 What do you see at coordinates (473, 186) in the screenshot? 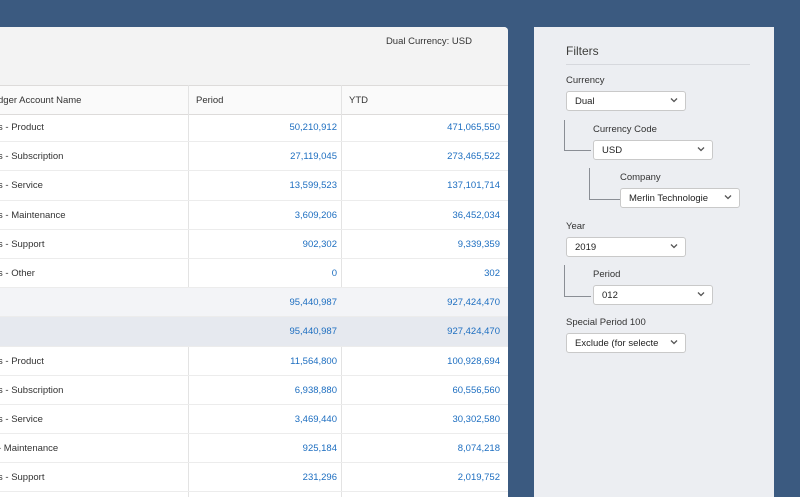
I see `ytd-value-cell: 137,101,714` at bounding box center [473, 186].